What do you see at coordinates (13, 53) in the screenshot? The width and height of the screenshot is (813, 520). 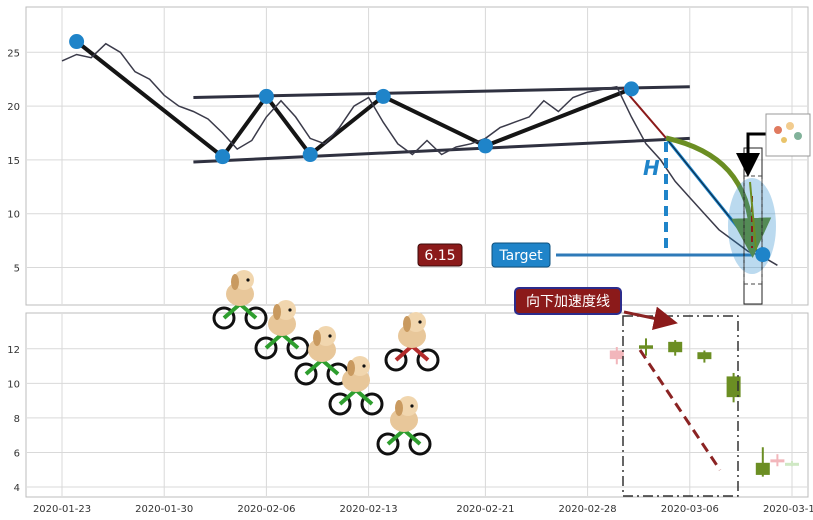 I see `upper-y-tick-label: 25` at bounding box center [13, 53].